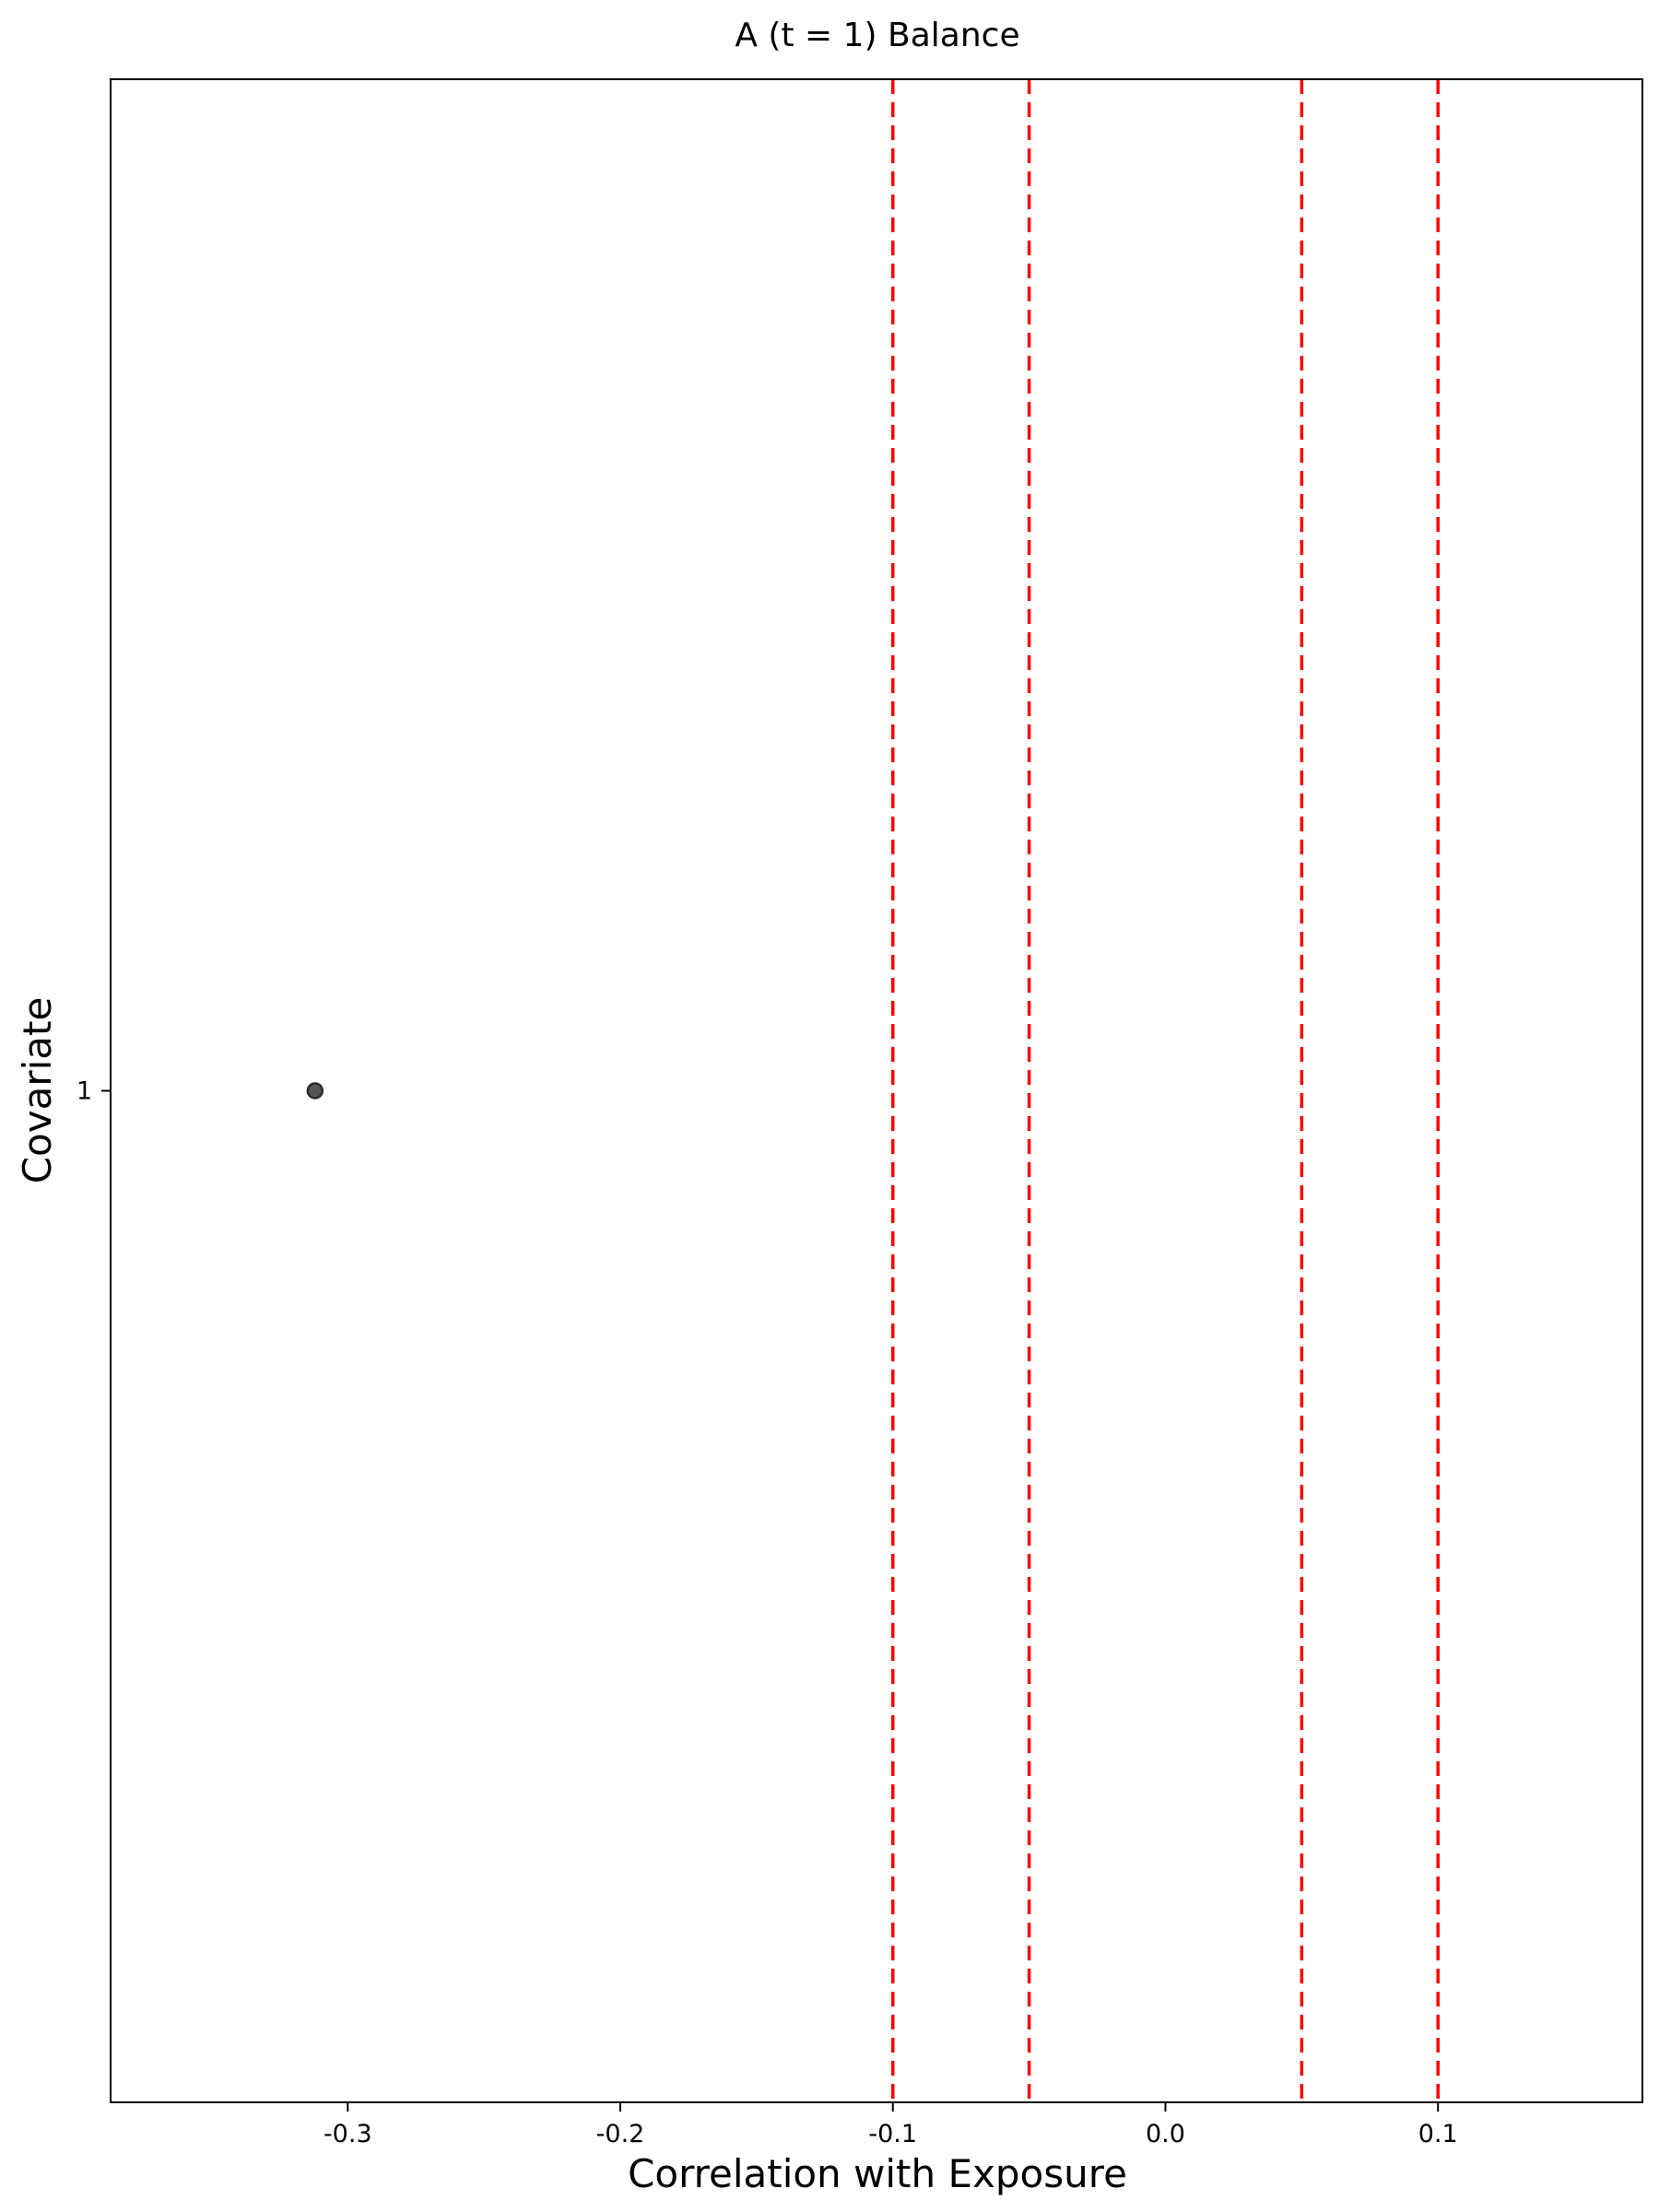 This screenshot has width=1659, height=2212. What do you see at coordinates (877, 2173) in the screenshot?
I see `x-axis-label: Correlation with Exposure` at bounding box center [877, 2173].